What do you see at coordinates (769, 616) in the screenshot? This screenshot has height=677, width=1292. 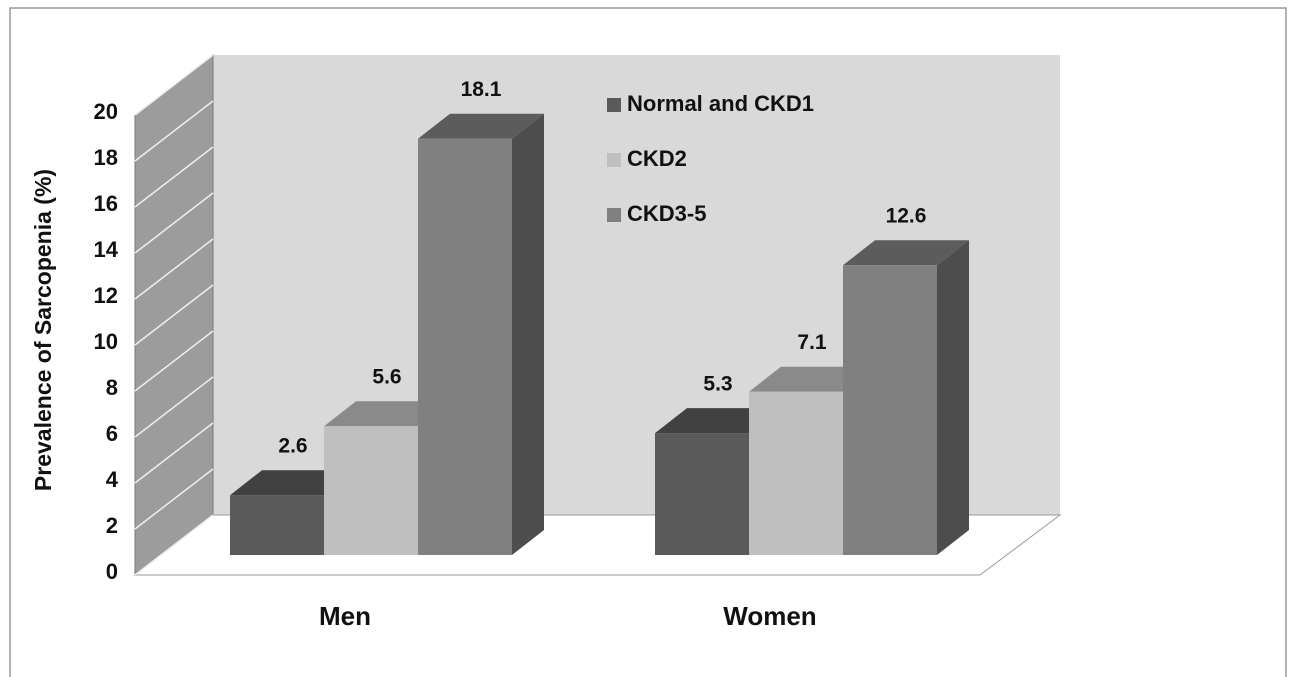 I see `x-tick-label: Women` at bounding box center [769, 616].